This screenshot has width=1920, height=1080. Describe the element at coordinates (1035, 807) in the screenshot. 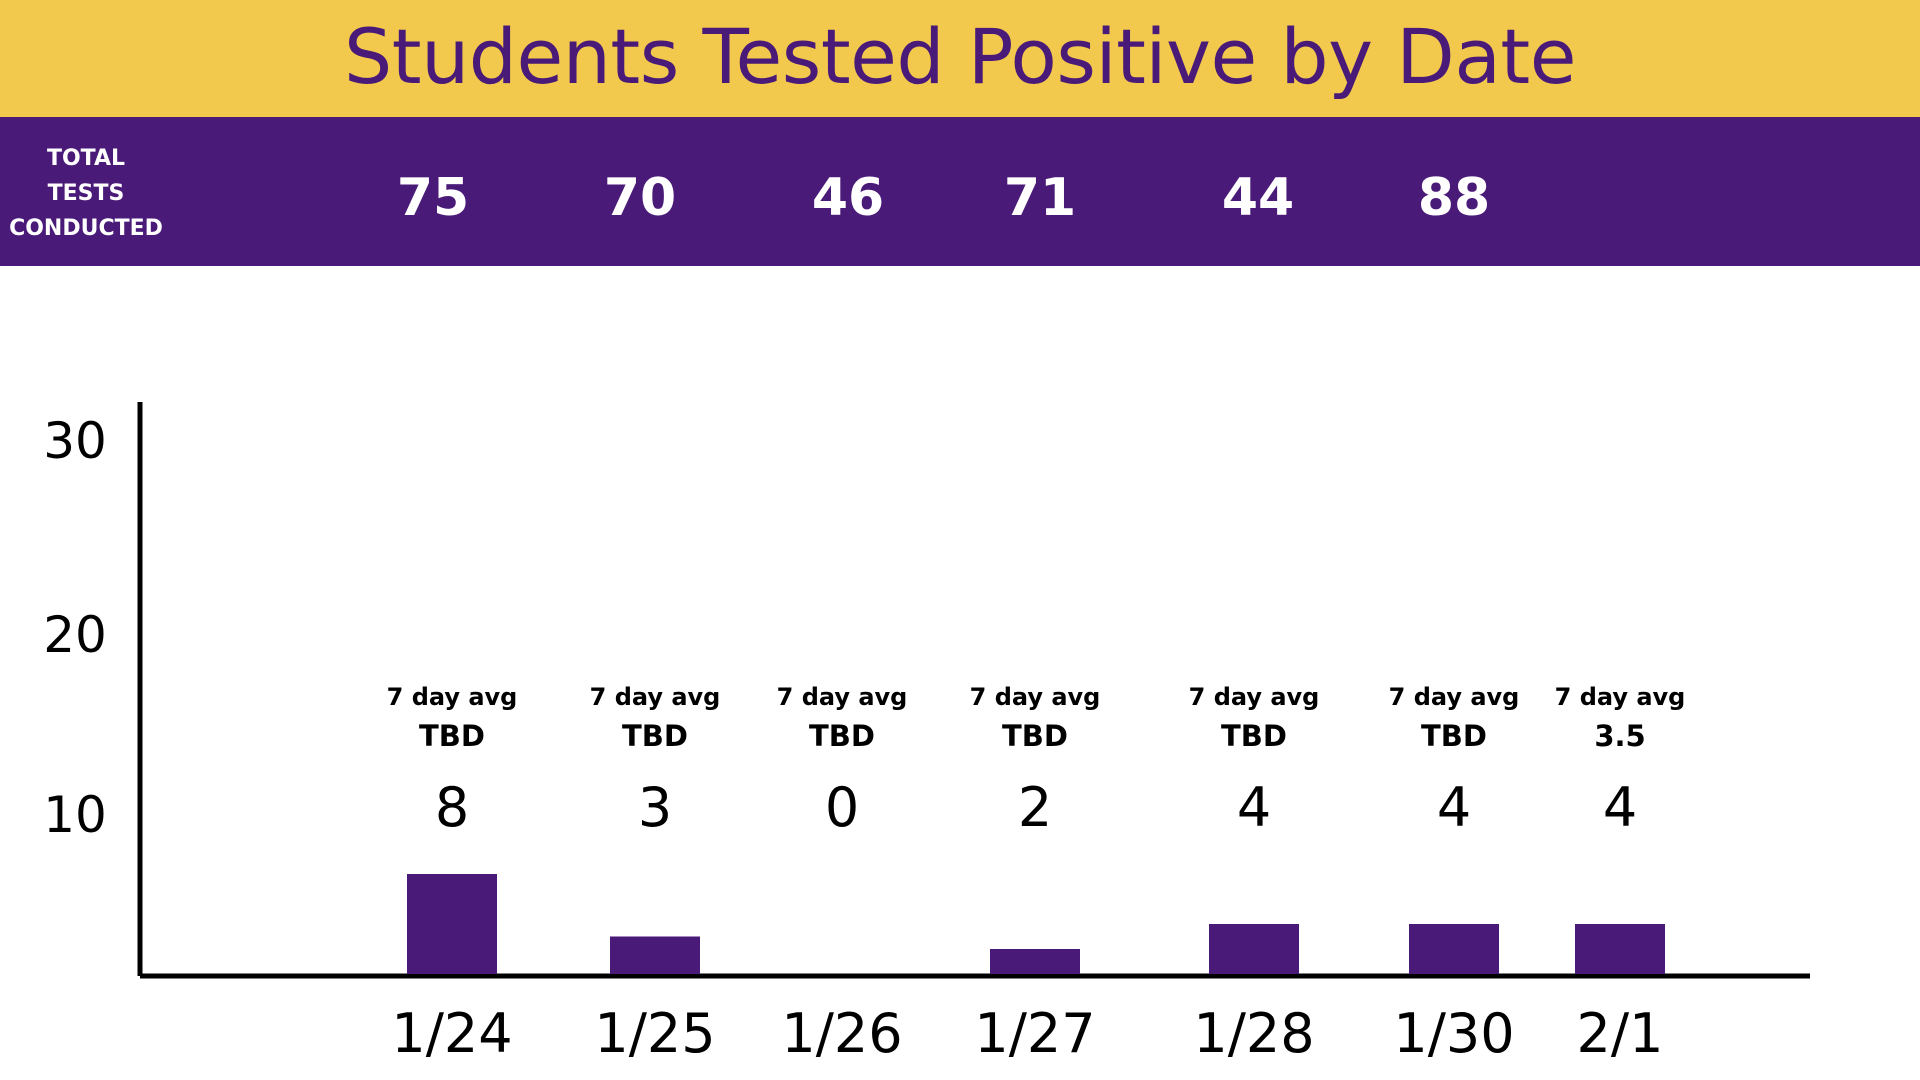

I see `bar-value-label: 2` at that location.